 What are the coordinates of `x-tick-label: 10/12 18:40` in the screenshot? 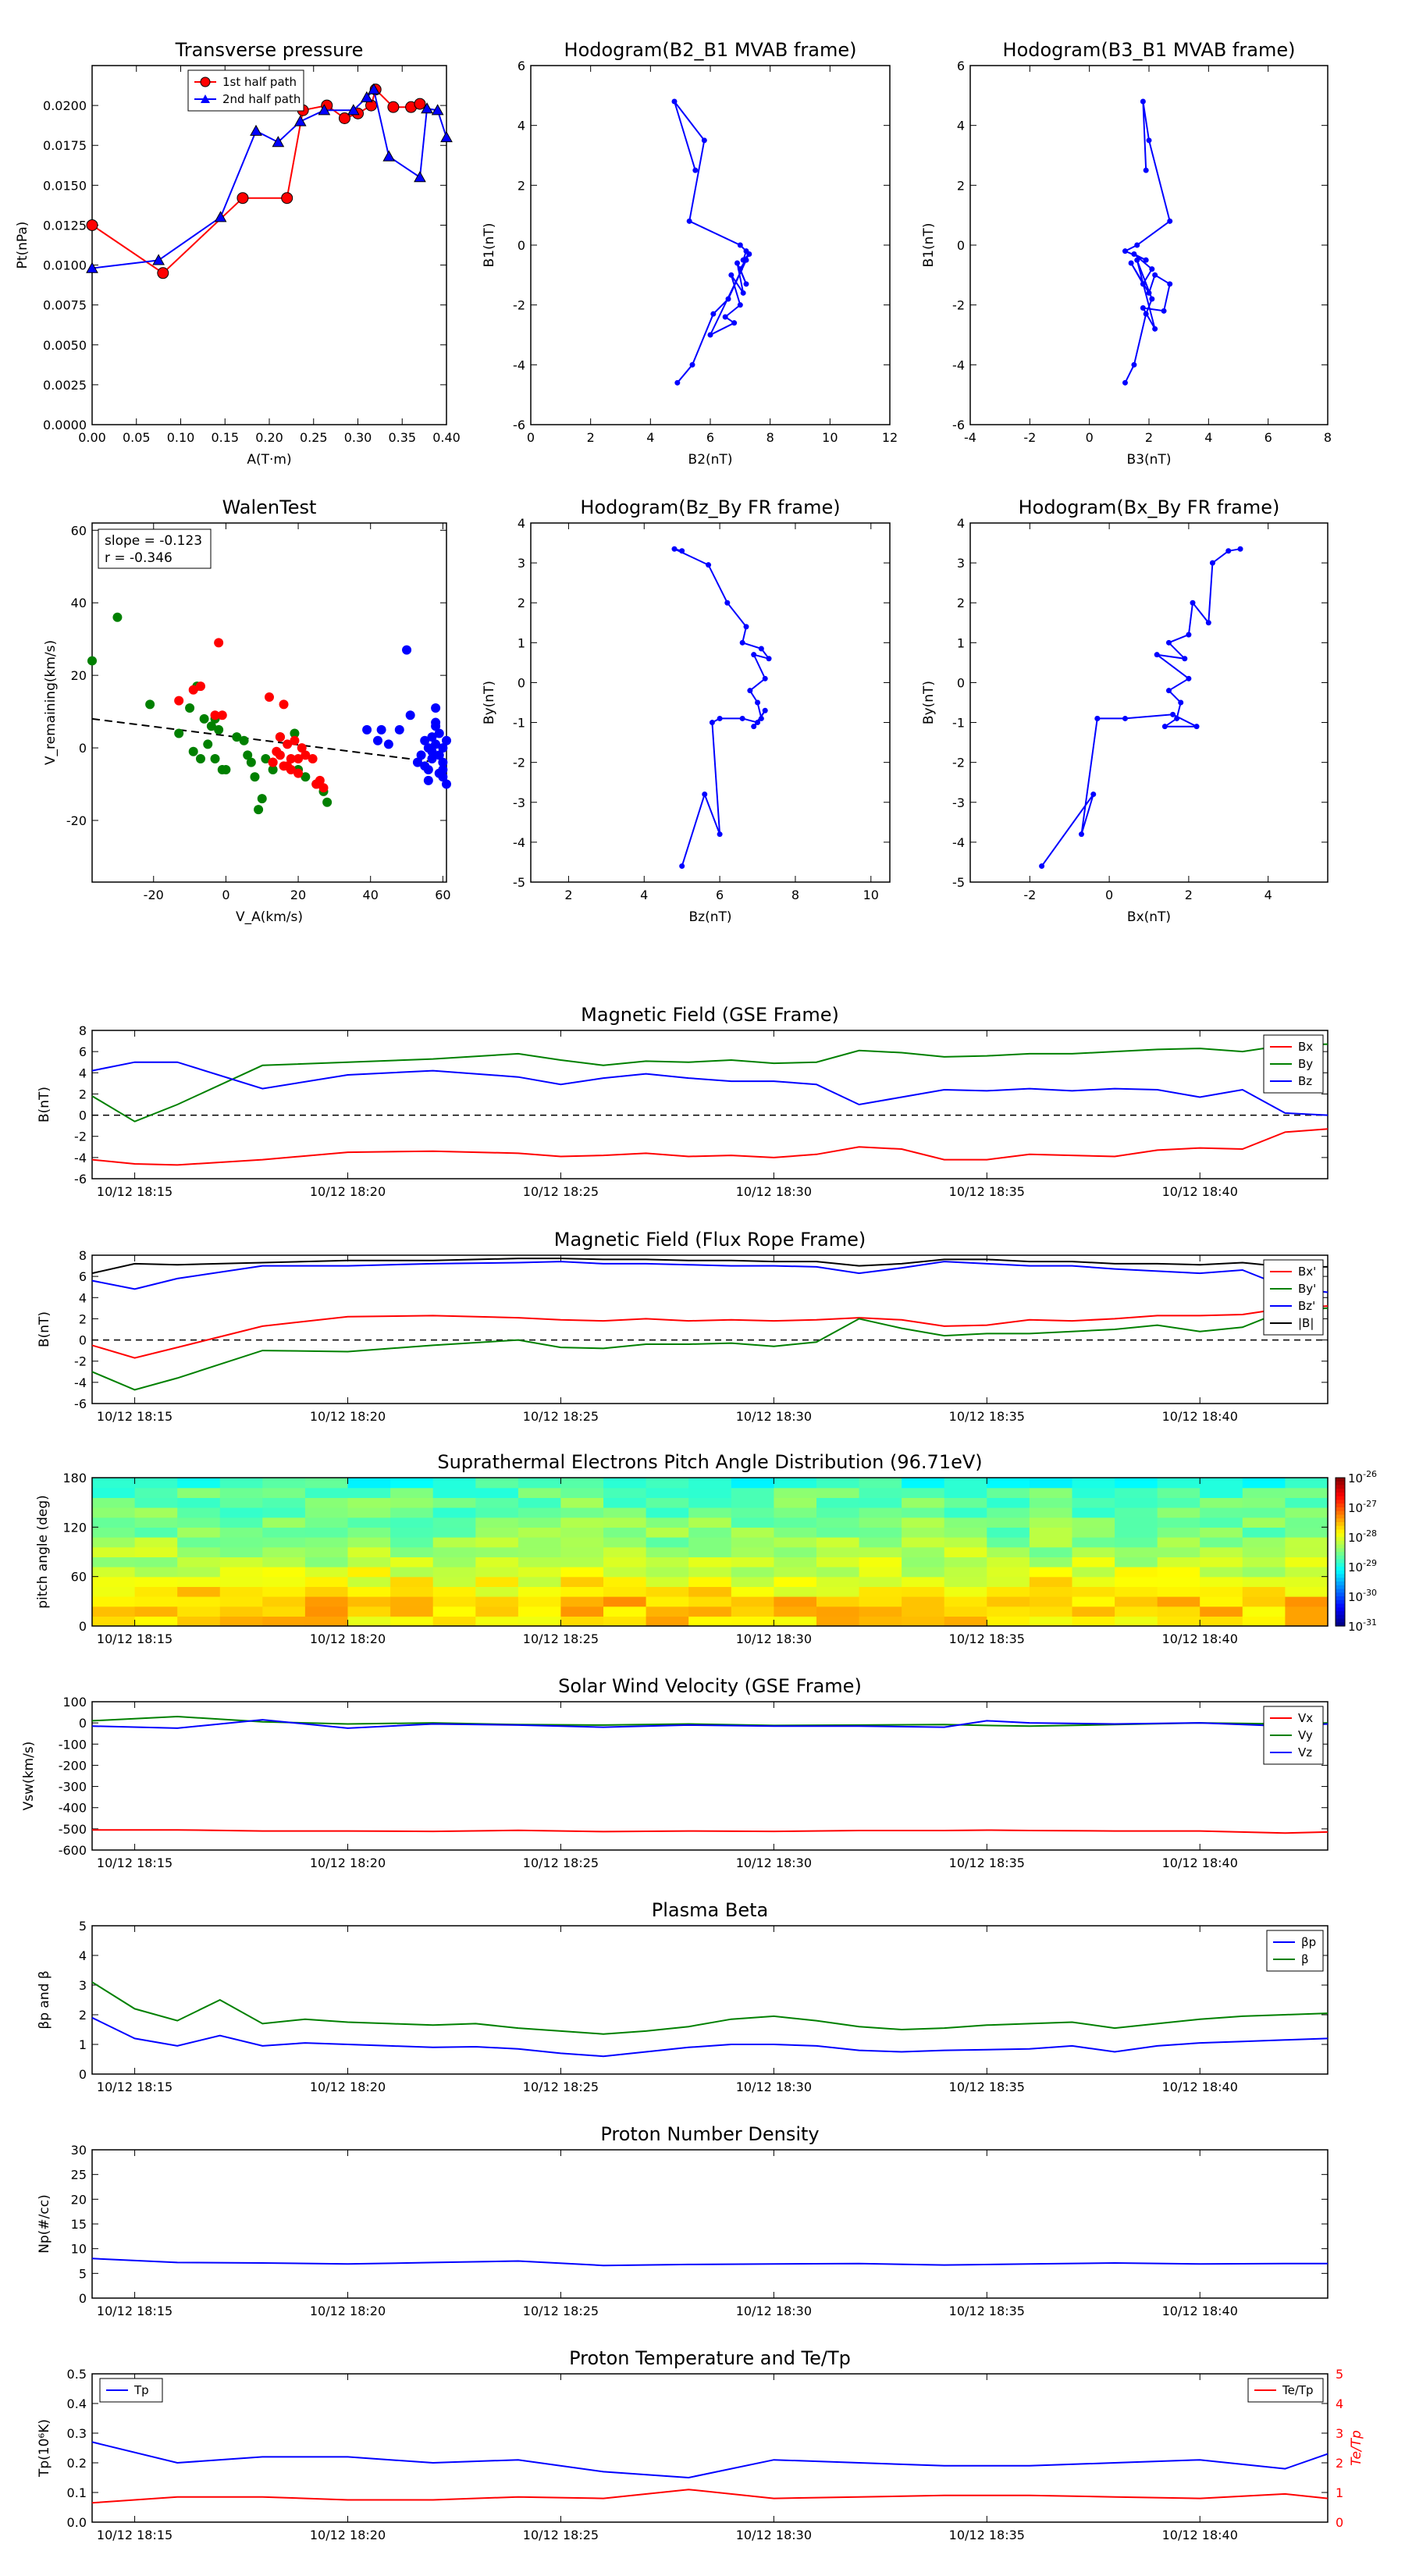 It's located at (1200, 1191).